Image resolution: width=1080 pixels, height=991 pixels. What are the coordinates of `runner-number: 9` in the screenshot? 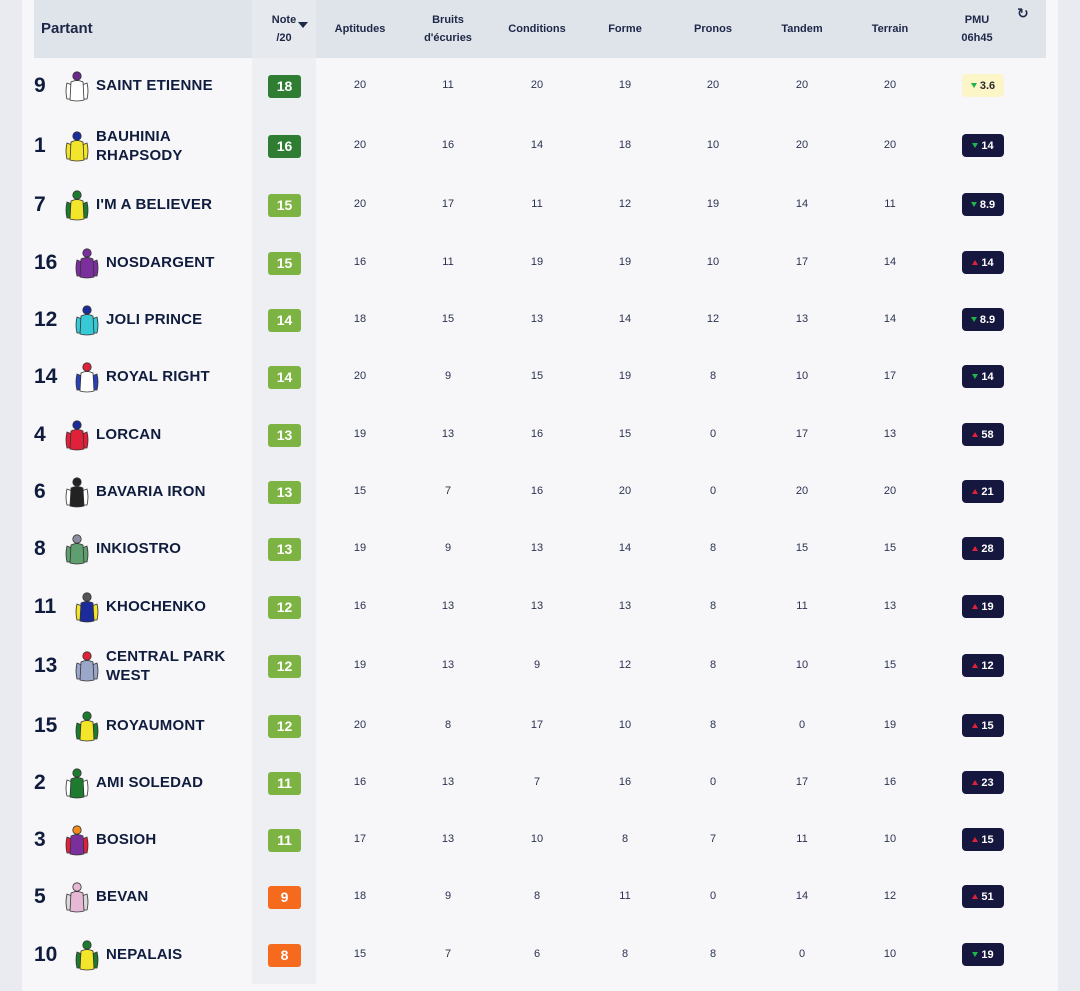 It's located at (40, 85).